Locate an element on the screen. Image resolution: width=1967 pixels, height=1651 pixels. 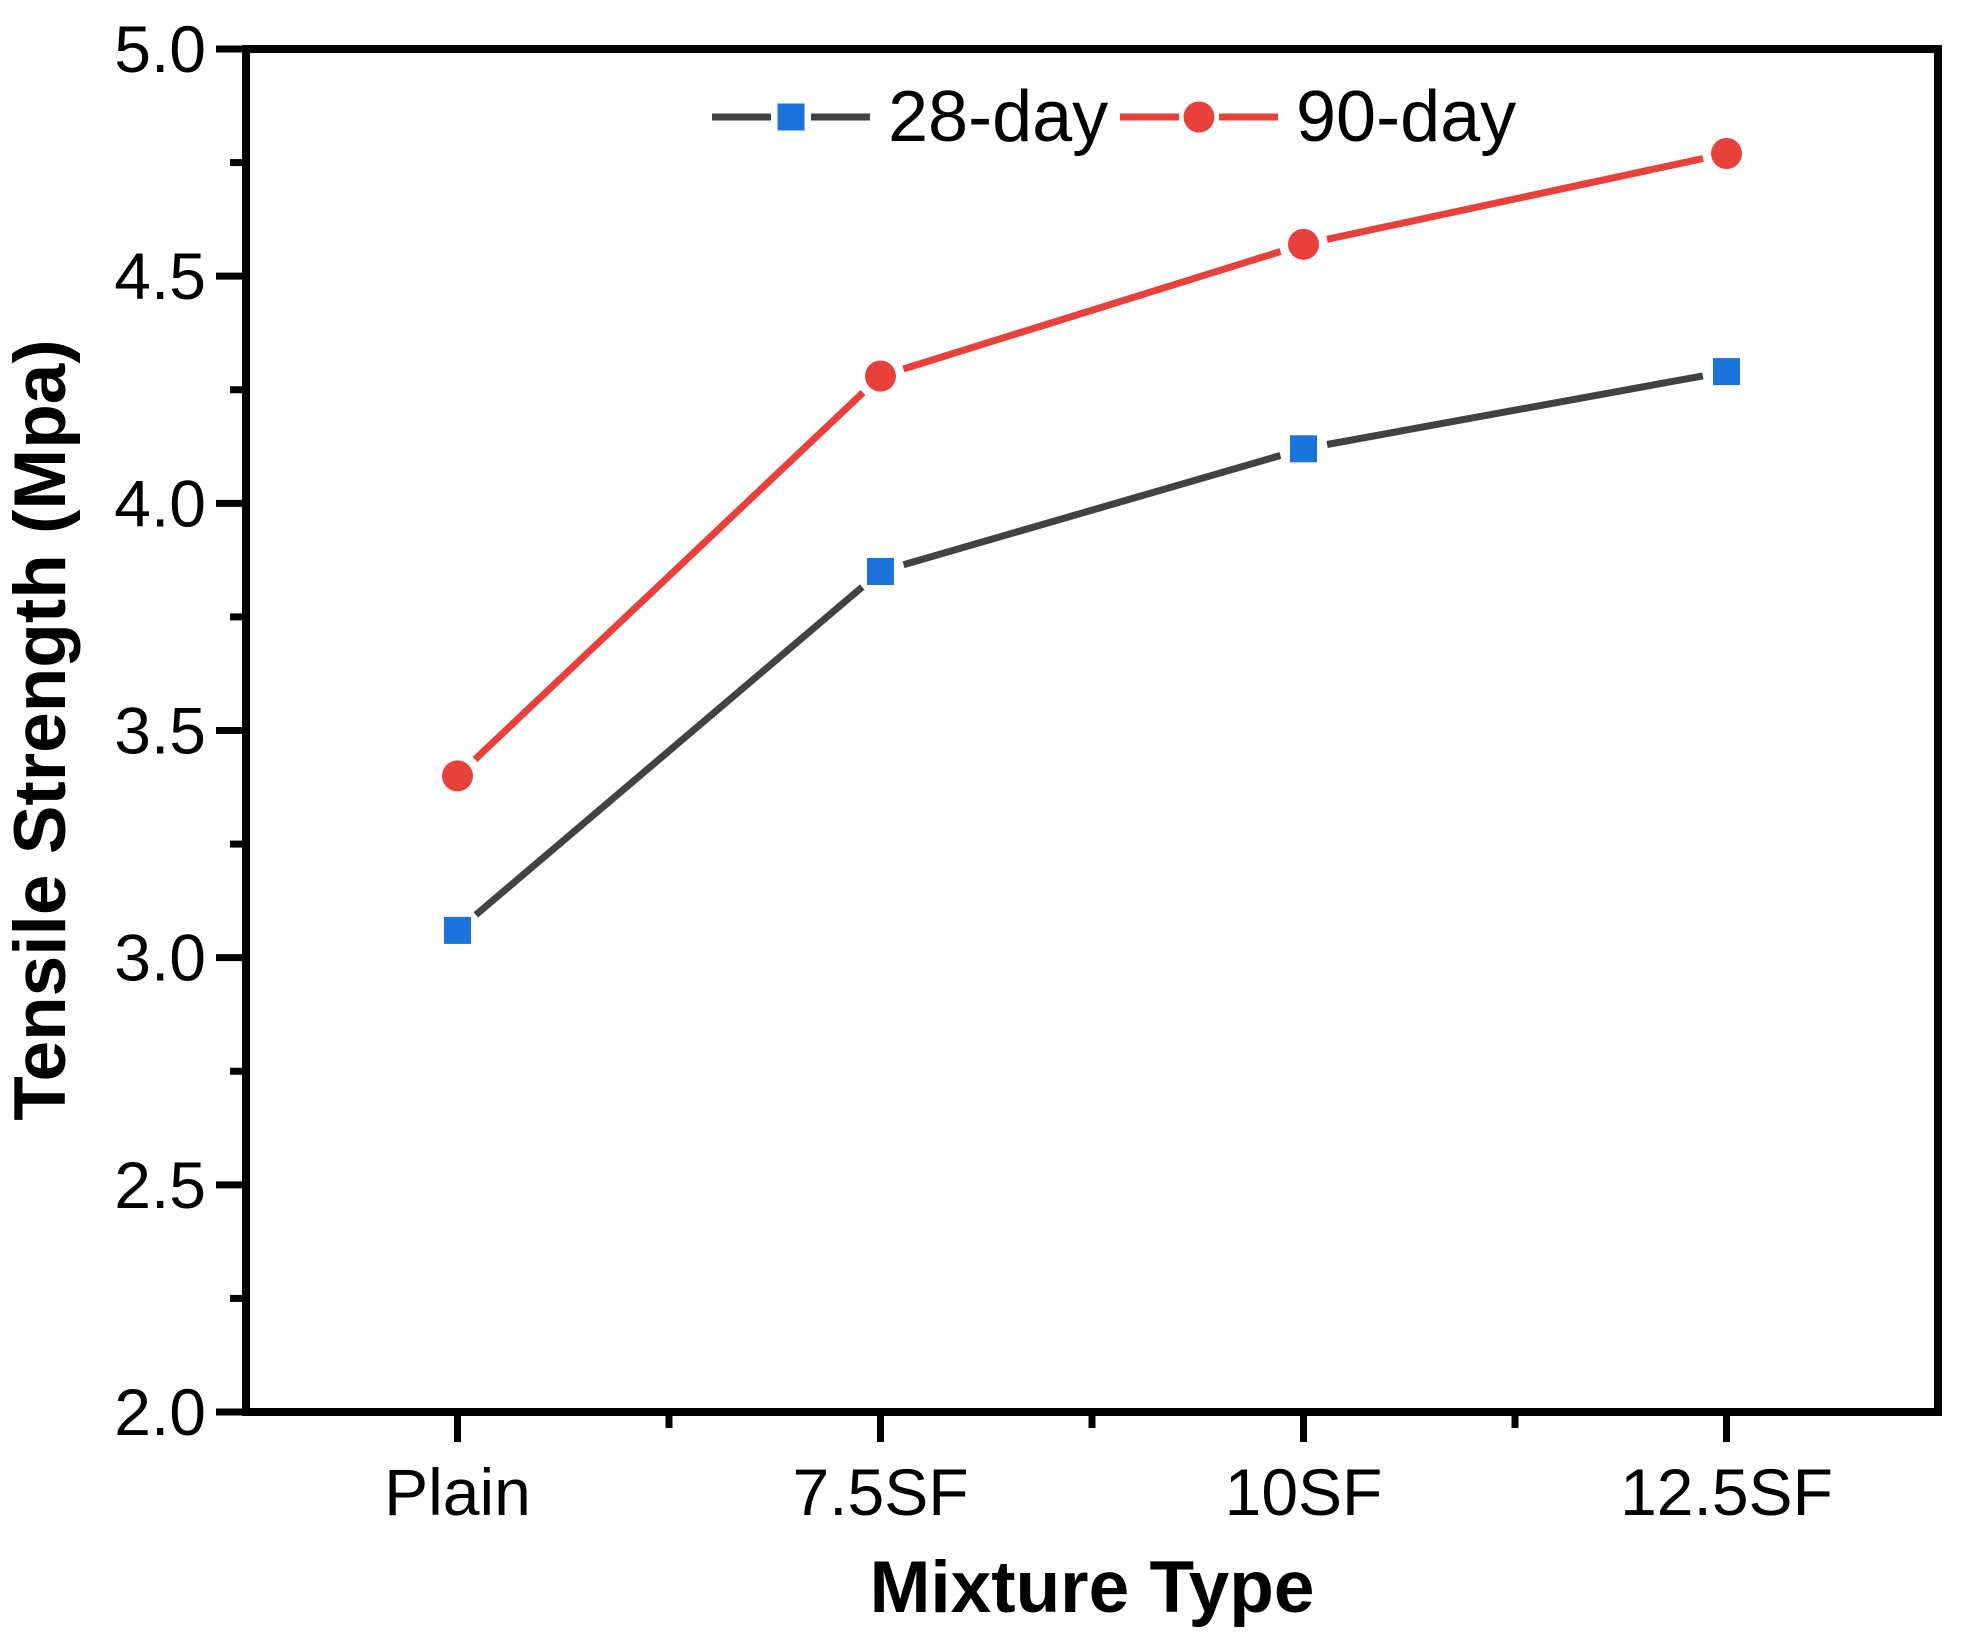
legend-marker-square is located at coordinates (791, 117).